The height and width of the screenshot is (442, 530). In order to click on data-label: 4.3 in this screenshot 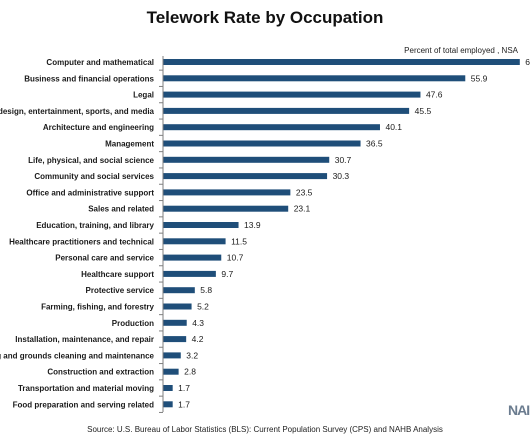, I will do `click(198, 323)`.